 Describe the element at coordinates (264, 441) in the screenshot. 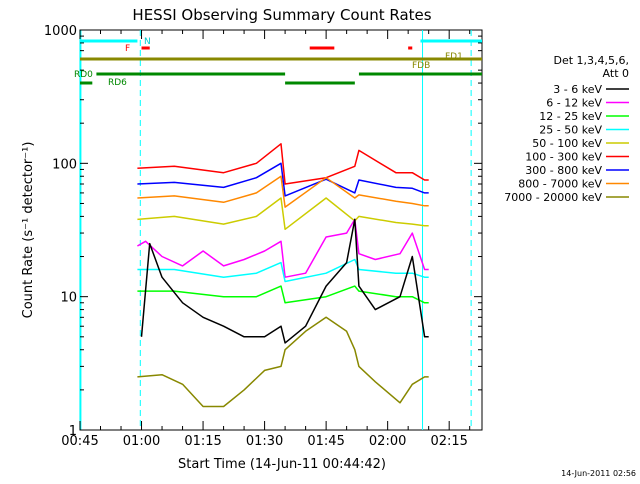

I see `x-tick-label: 01:30` at that location.